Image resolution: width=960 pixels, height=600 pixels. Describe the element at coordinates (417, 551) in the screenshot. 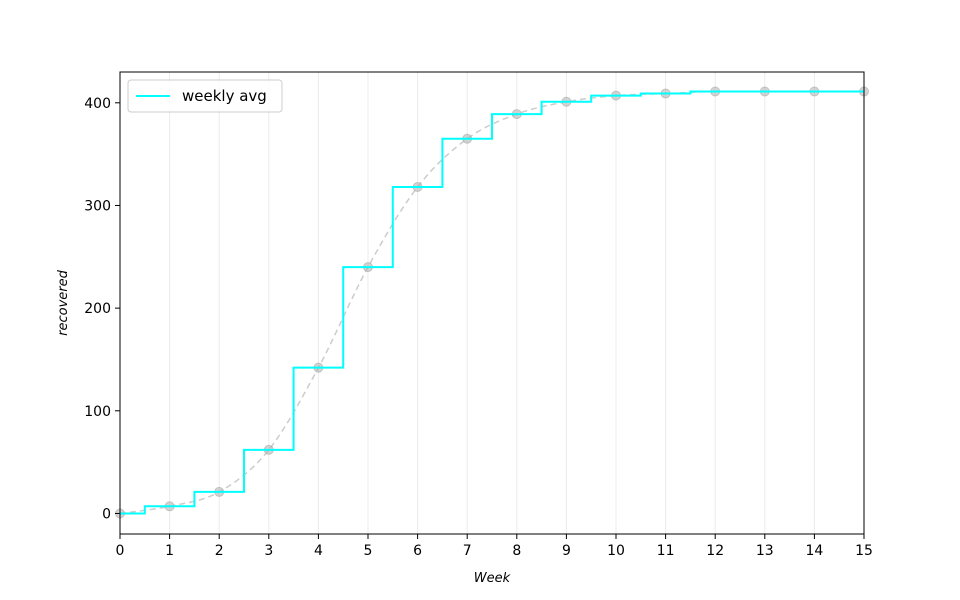

I see `x-tick-label-6: 6` at that location.